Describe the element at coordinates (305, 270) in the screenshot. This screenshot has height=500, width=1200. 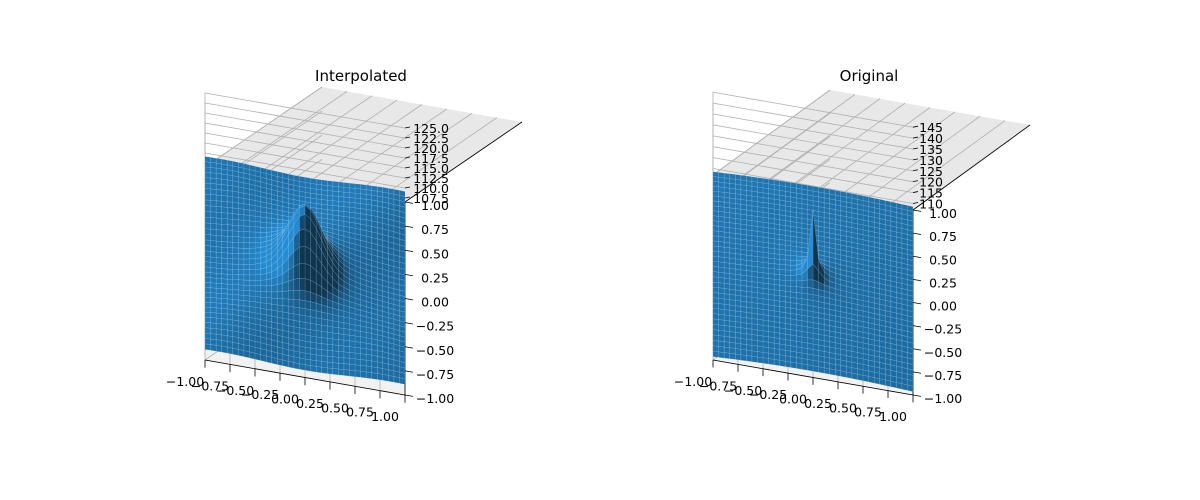
I see `surface-interpolated` at that location.